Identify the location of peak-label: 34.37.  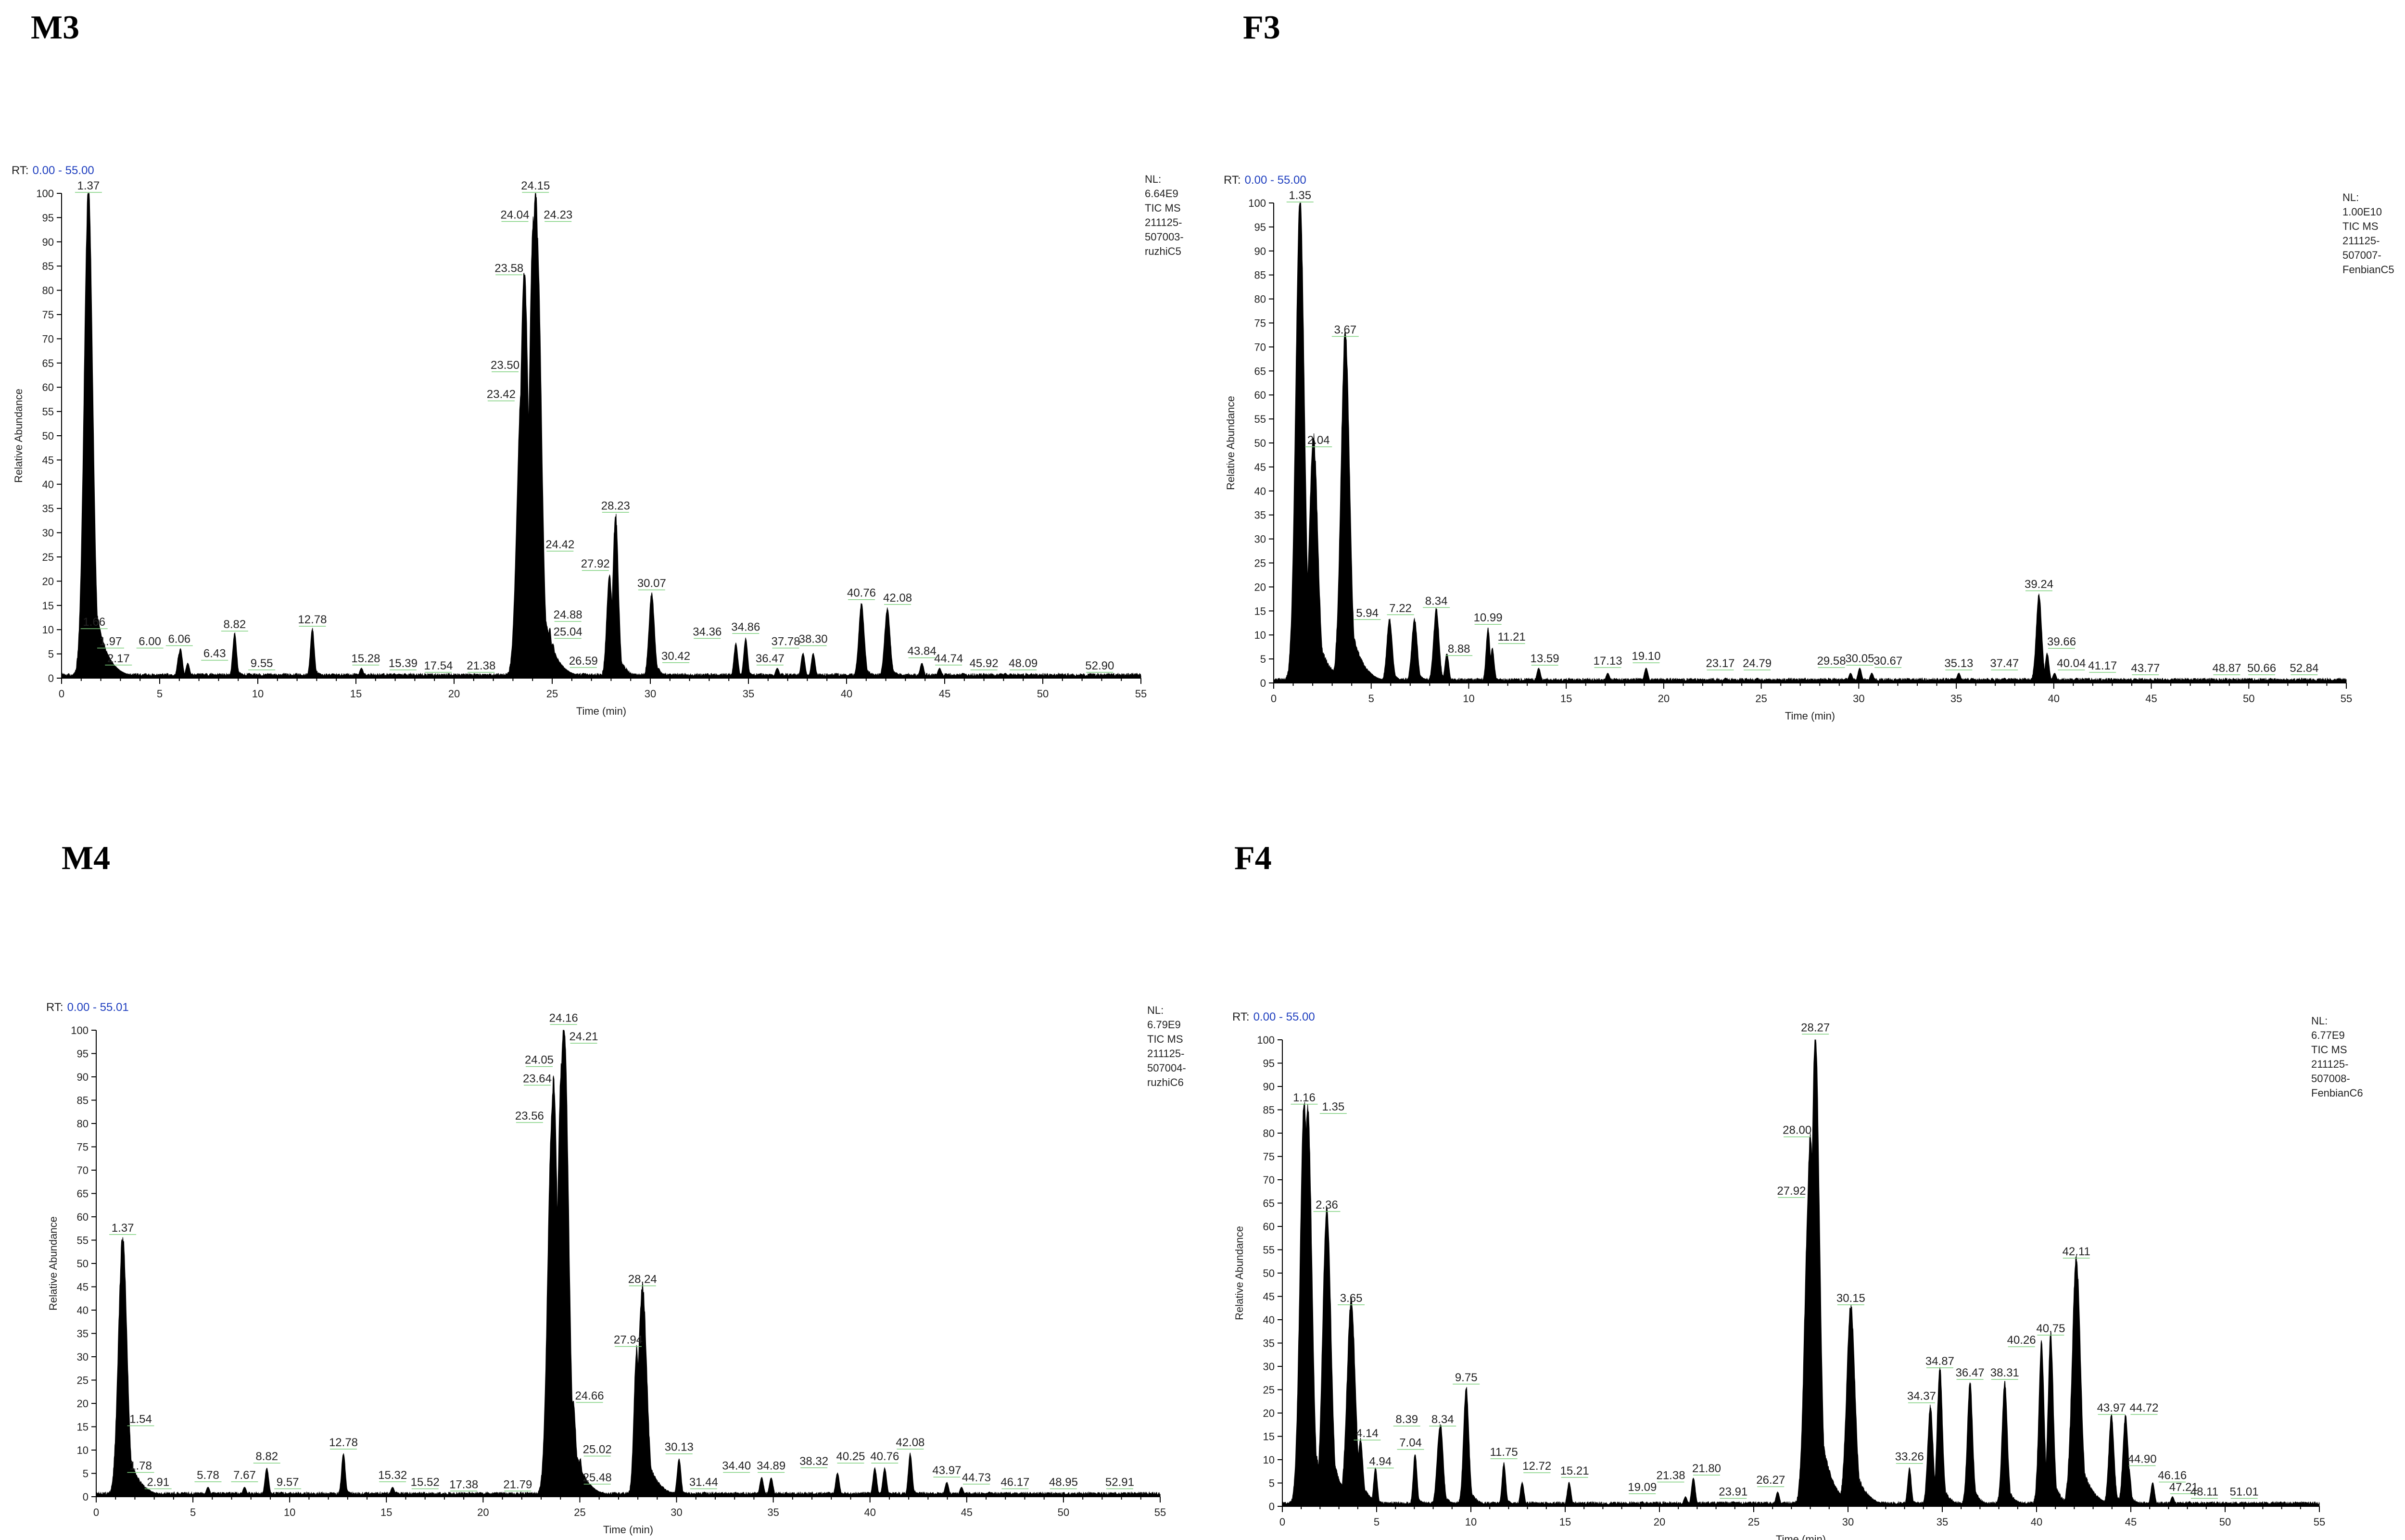
(1921, 1396).